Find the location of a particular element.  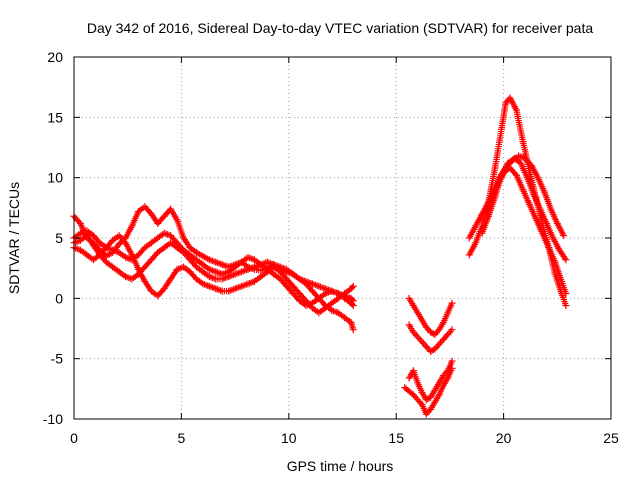

y-axis-label: SDTVAR / TECUs is located at coordinates (14, 238).